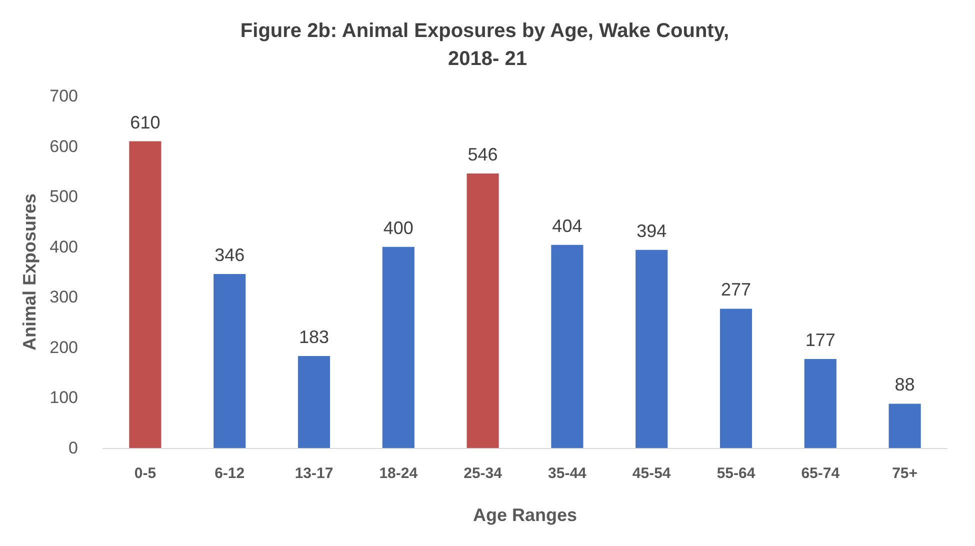 This screenshot has width=975, height=546. What do you see at coordinates (567, 226) in the screenshot?
I see `data-label: 404` at bounding box center [567, 226].